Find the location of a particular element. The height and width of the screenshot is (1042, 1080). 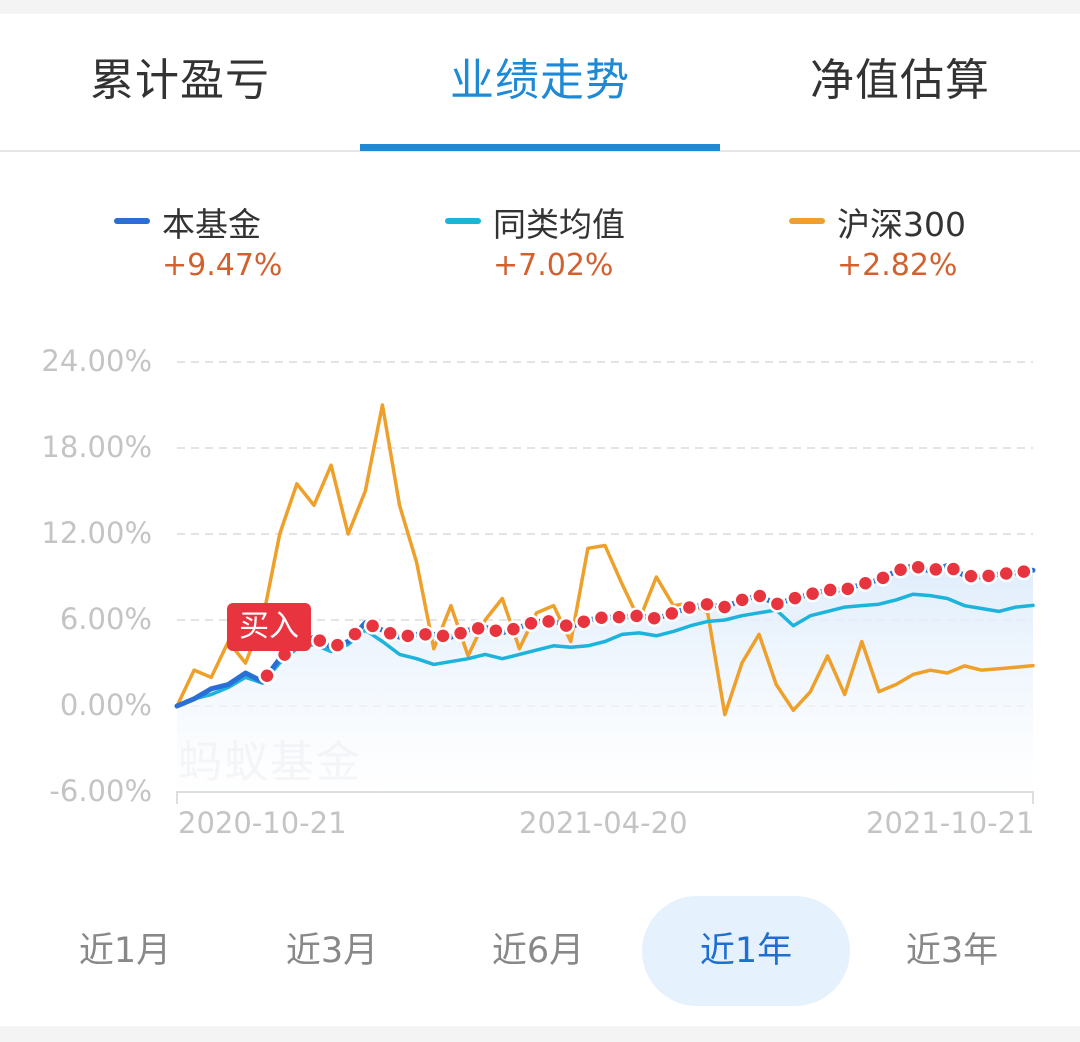

y-tick: 24.00% is located at coordinates (96, 361).